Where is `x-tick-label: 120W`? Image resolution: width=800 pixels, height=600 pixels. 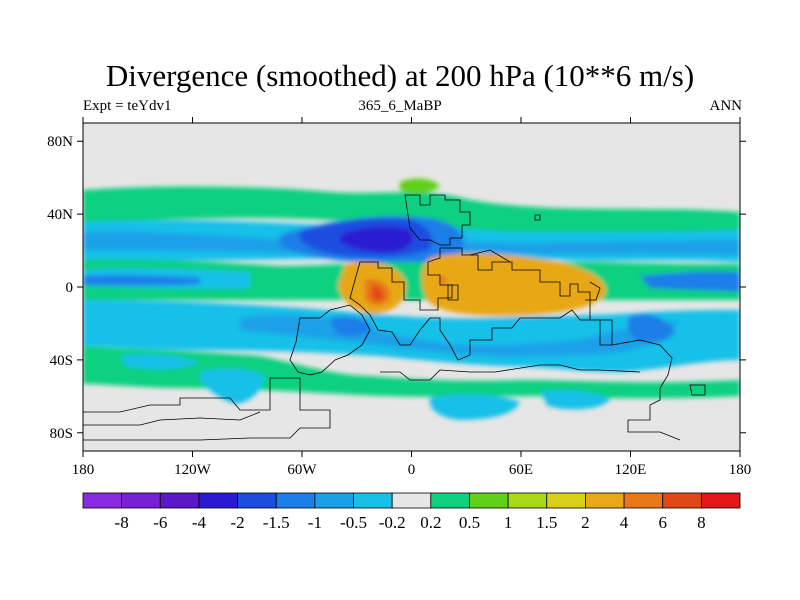
x-tick-label: 120W is located at coordinates (193, 470).